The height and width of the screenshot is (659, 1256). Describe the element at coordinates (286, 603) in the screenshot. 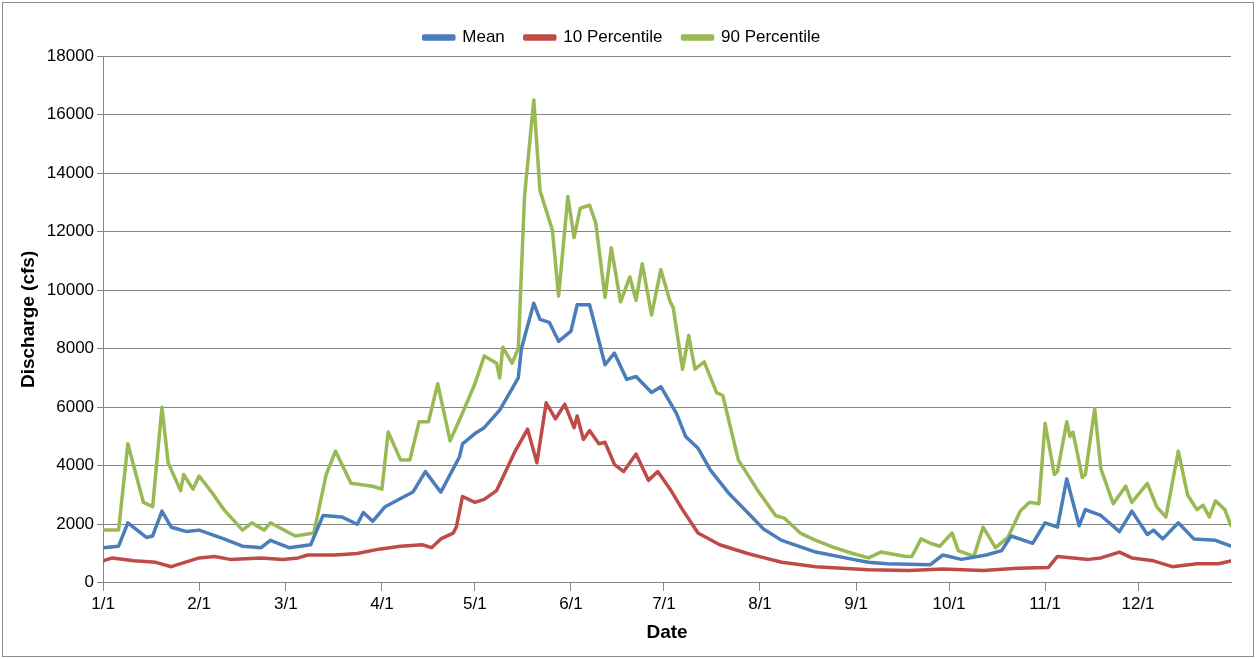

I see `x-tick-label: 3/1` at that location.